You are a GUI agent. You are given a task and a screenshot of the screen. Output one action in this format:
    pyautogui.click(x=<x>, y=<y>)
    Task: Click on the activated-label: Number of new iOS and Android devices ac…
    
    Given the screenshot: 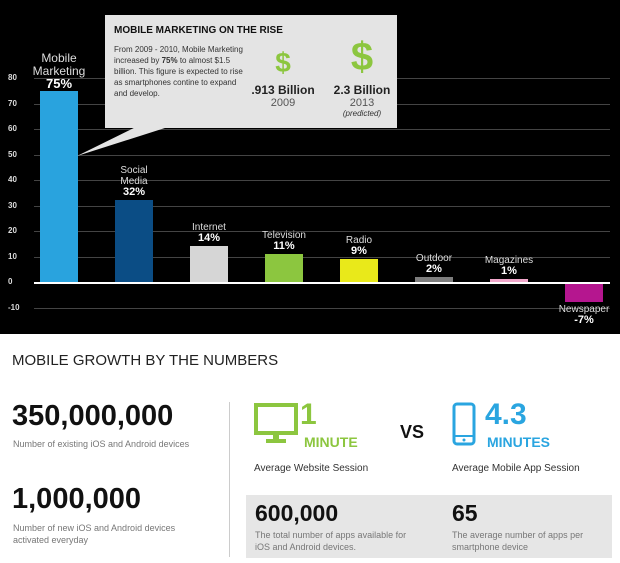 What is the action you would take?
    pyautogui.click(x=94, y=534)
    